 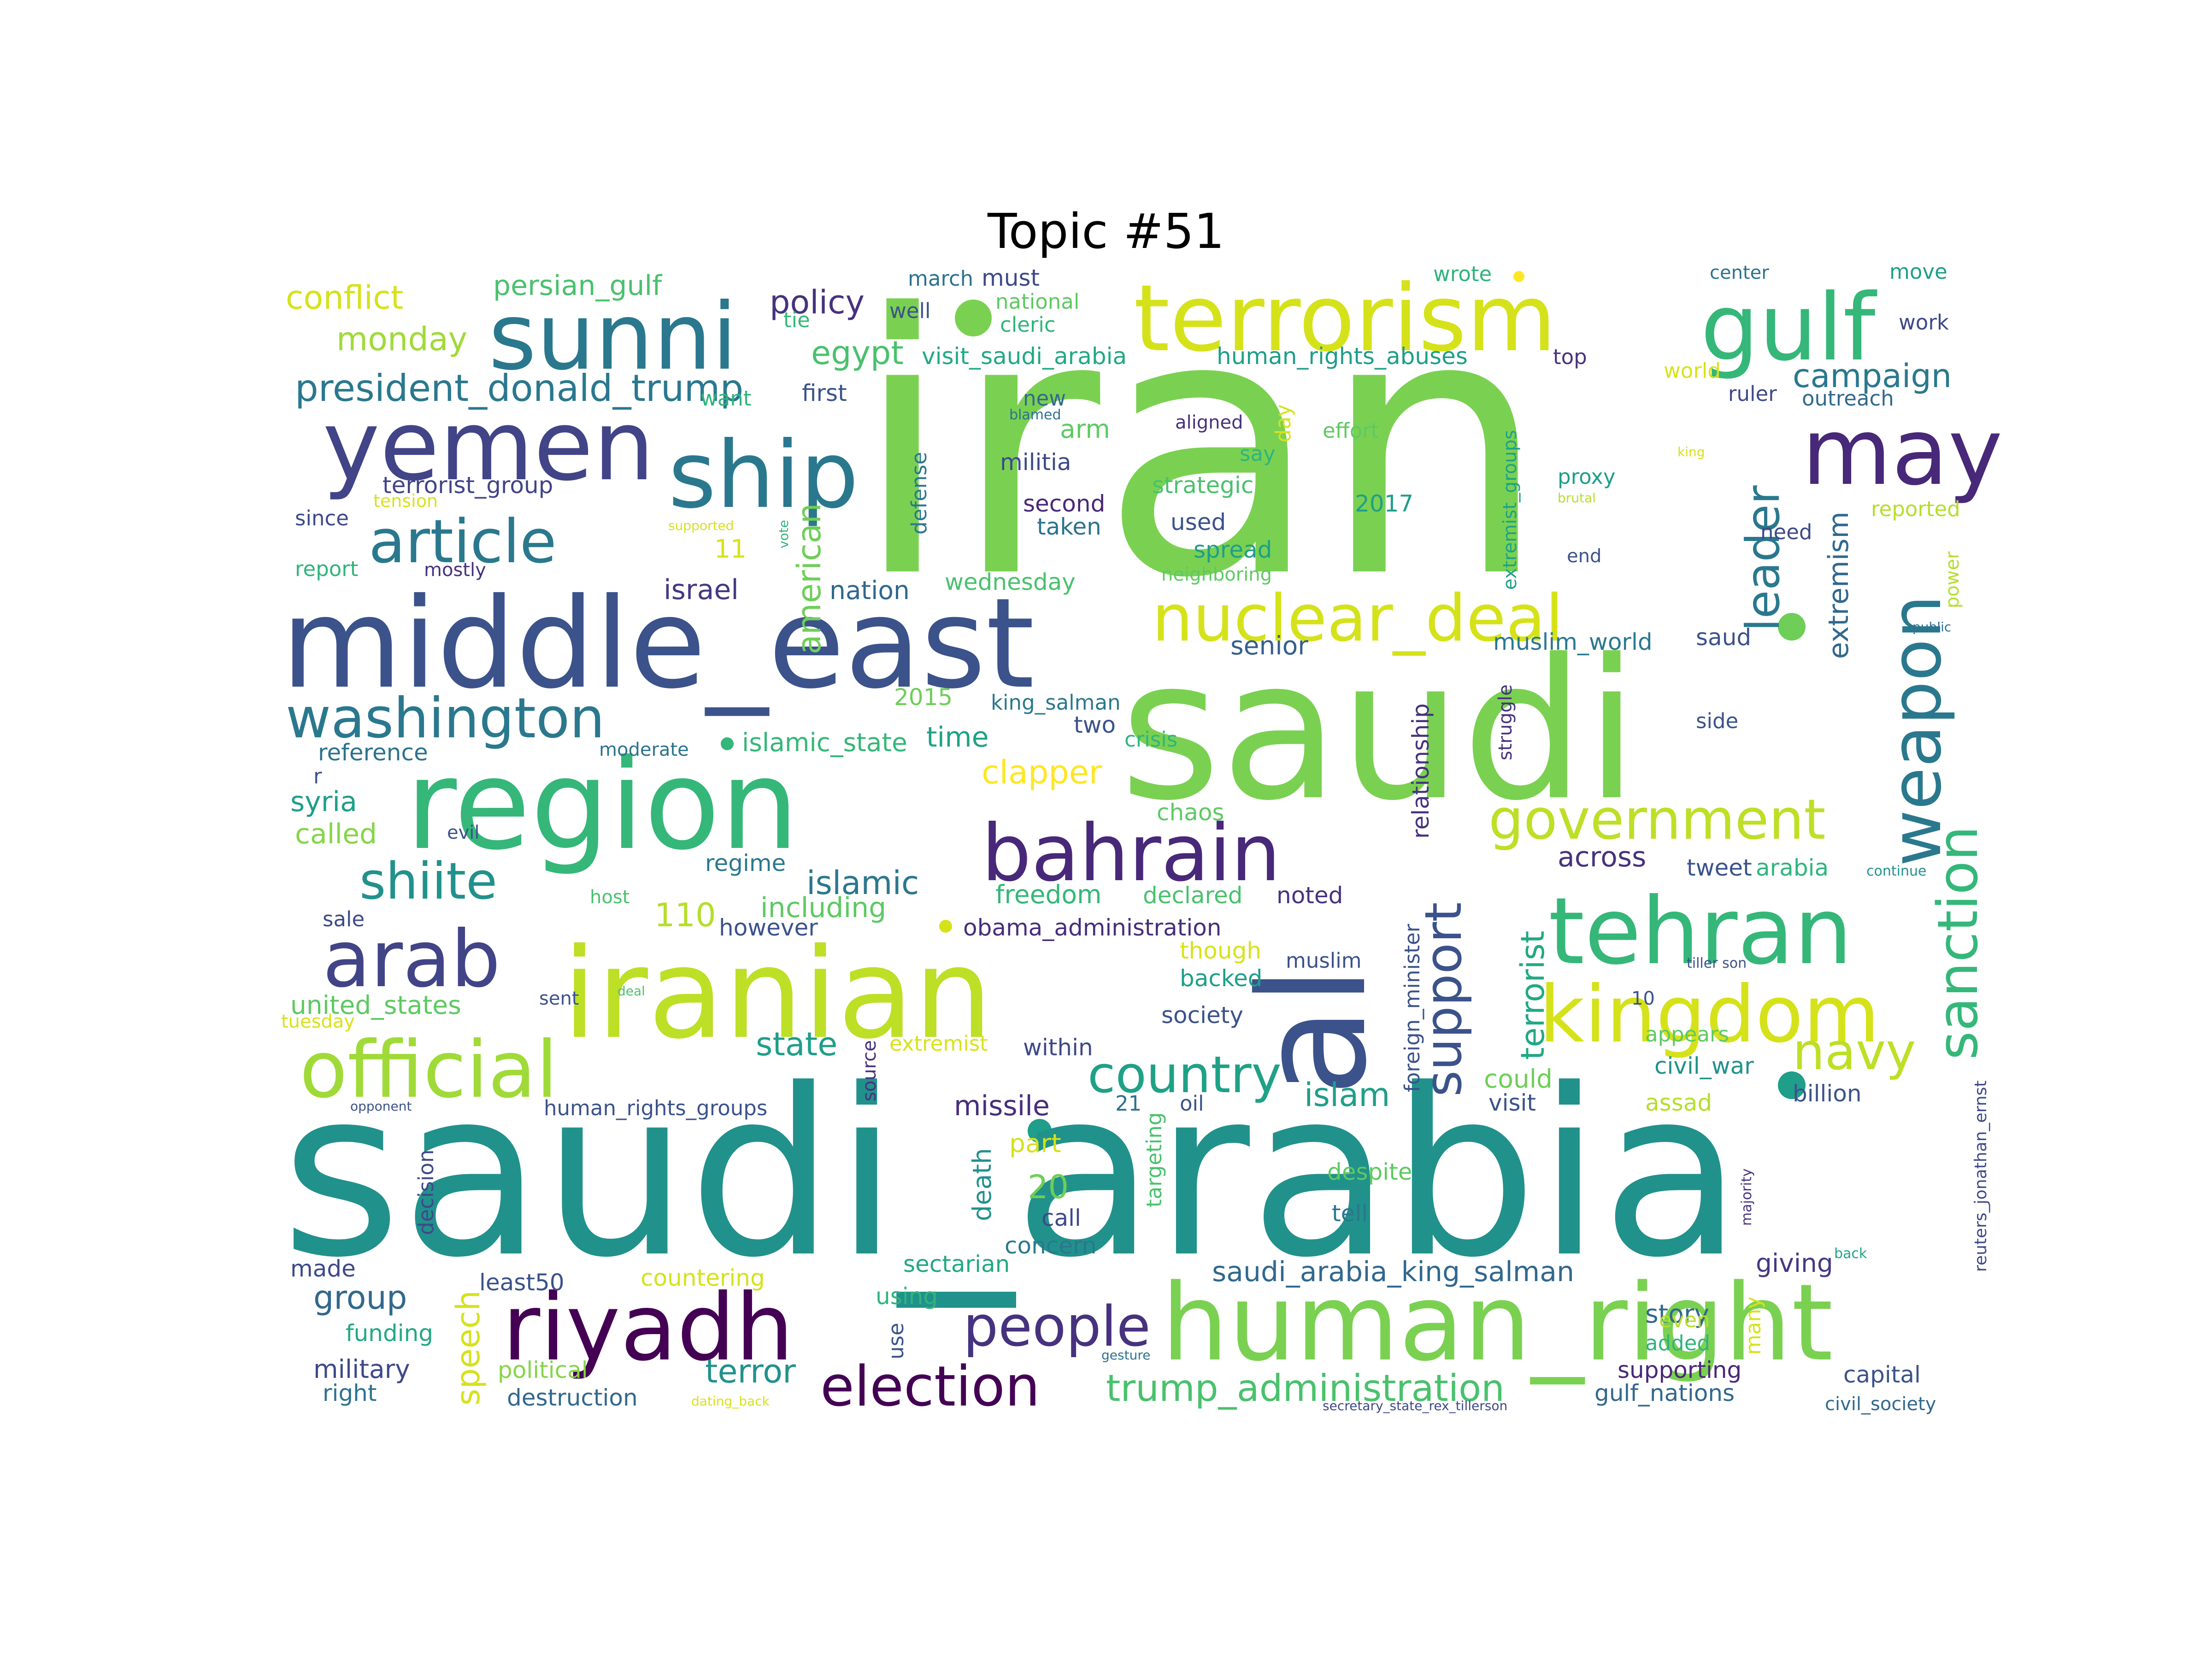 I want to click on word-funding: funding, so click(x=389, y=1333).